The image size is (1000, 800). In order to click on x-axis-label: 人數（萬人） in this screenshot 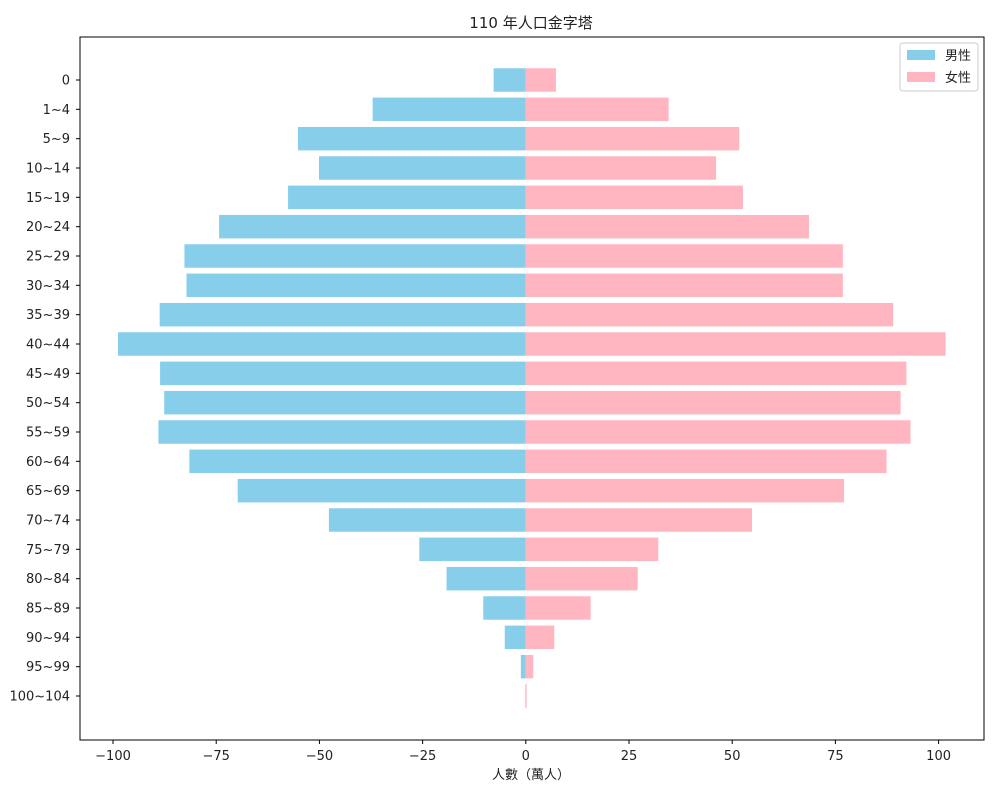, I will do `click(531, 775)`.